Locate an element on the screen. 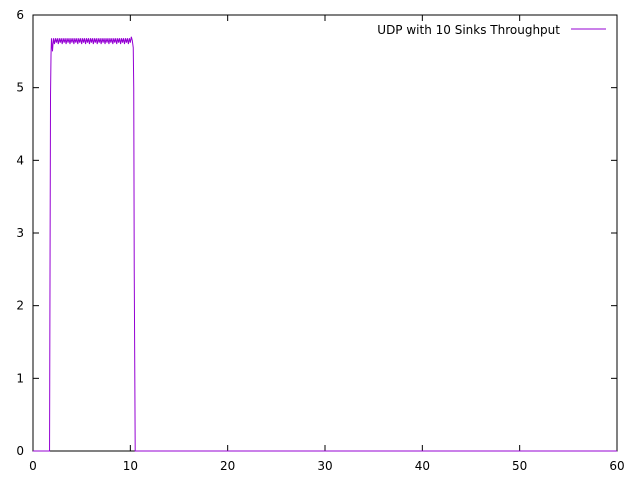 The height and width of the screenshot is (480, 640). y-tick-label: 0 is located at coordinates (20, 451).